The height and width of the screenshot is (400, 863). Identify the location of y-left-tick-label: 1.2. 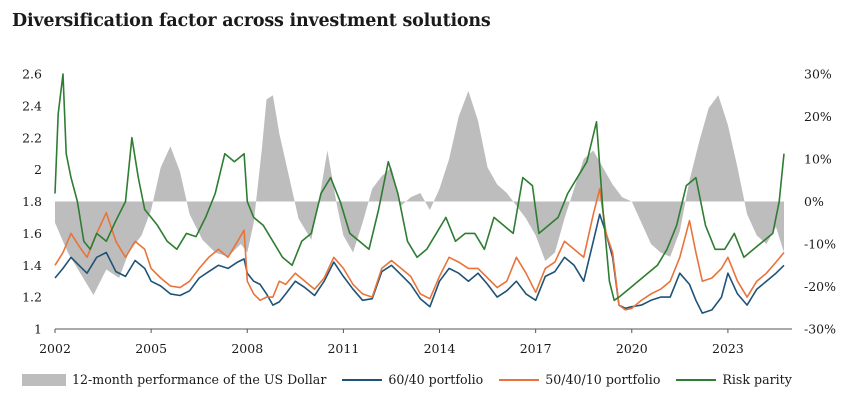
(32, 297).